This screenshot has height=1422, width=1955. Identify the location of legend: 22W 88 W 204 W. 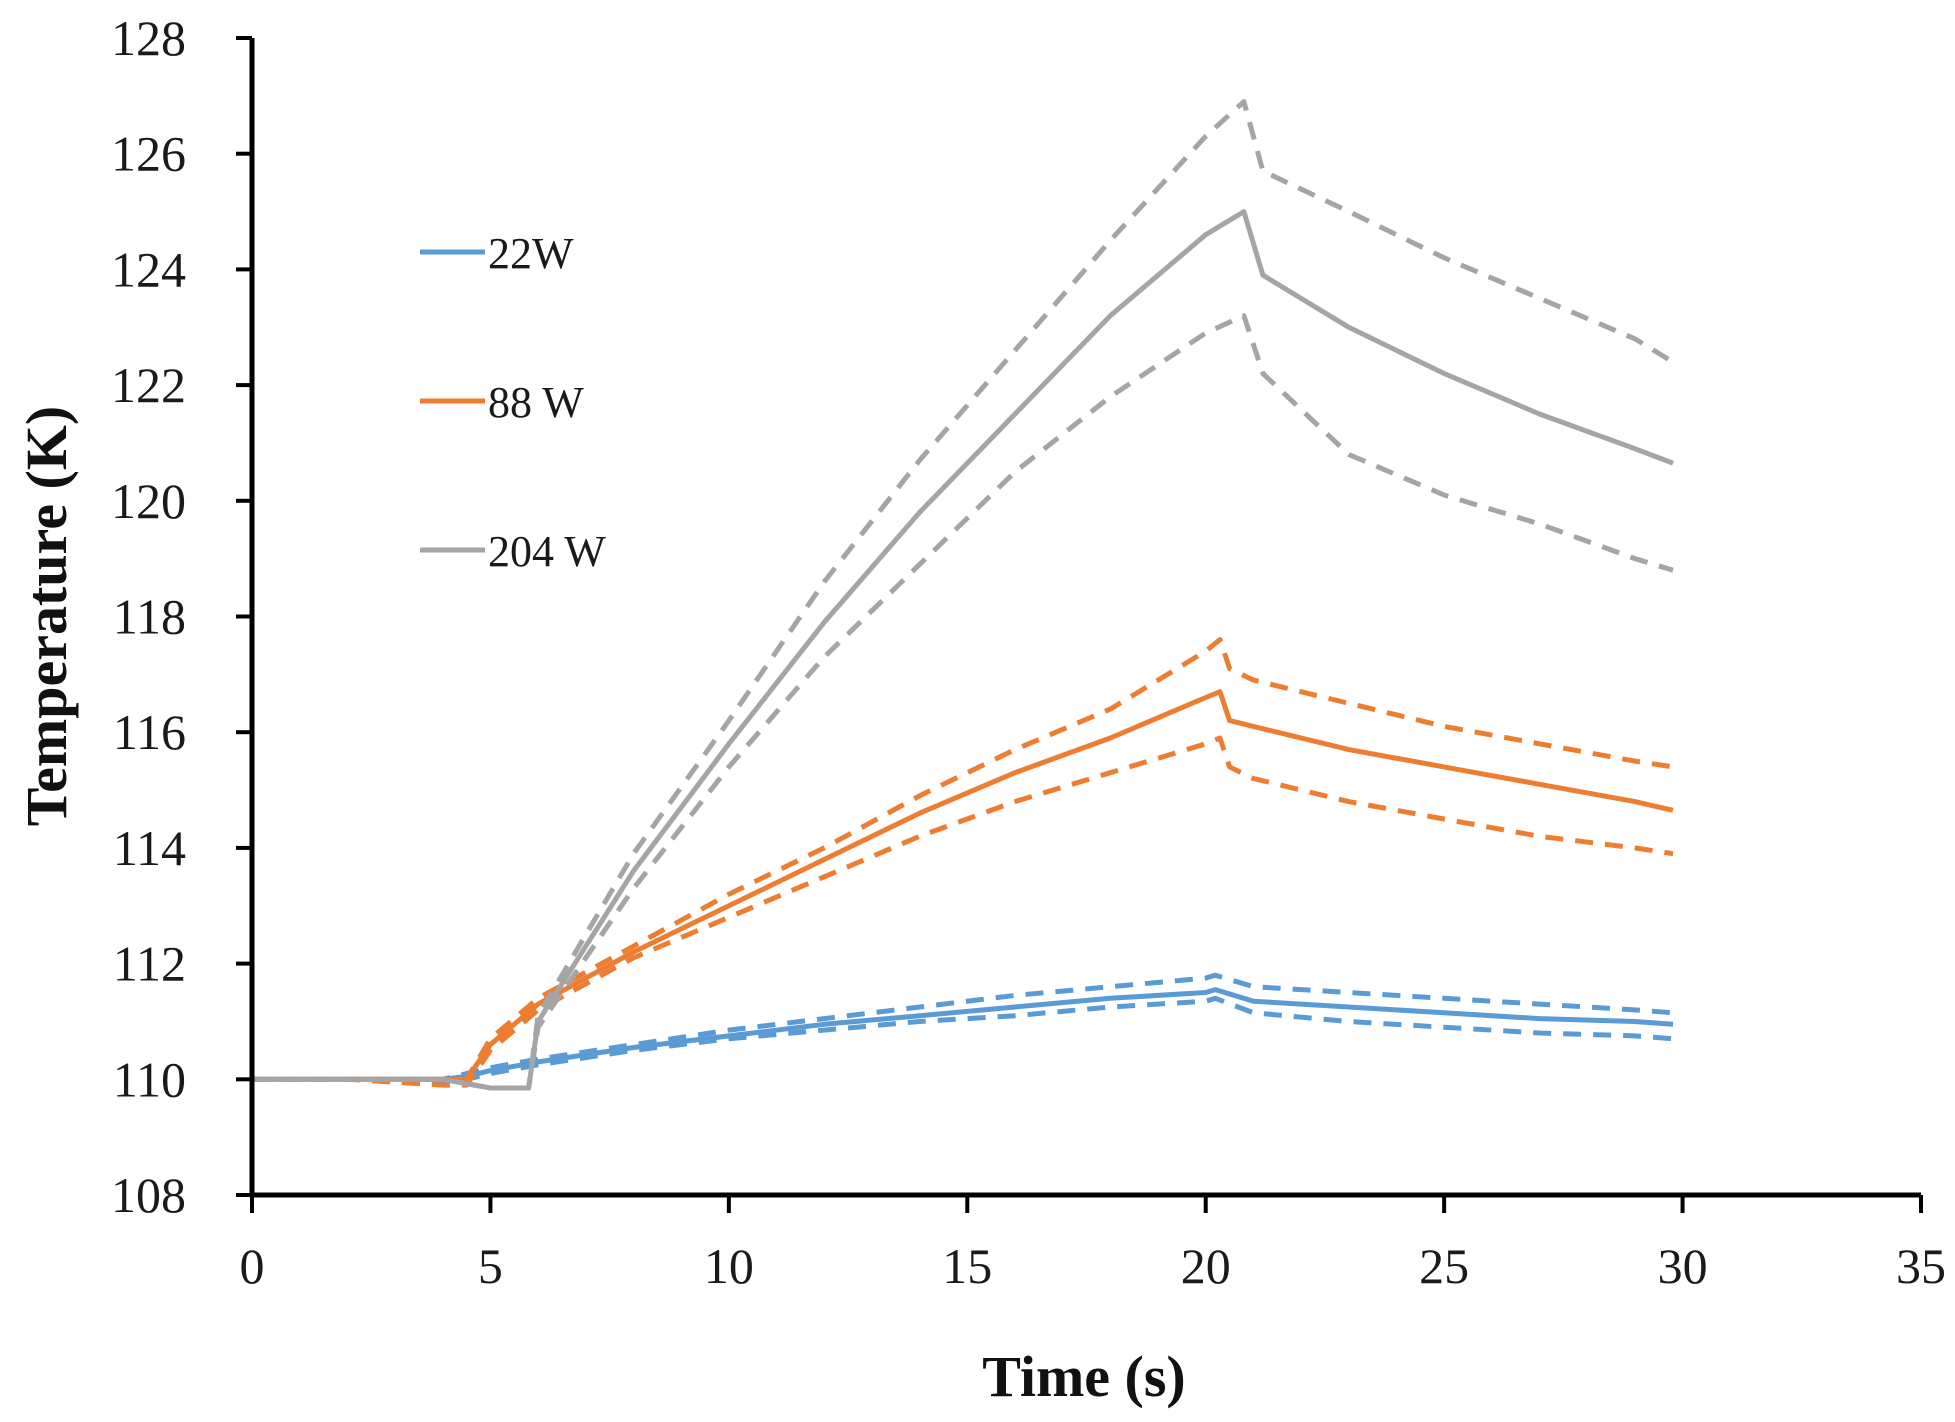
(513, 402).